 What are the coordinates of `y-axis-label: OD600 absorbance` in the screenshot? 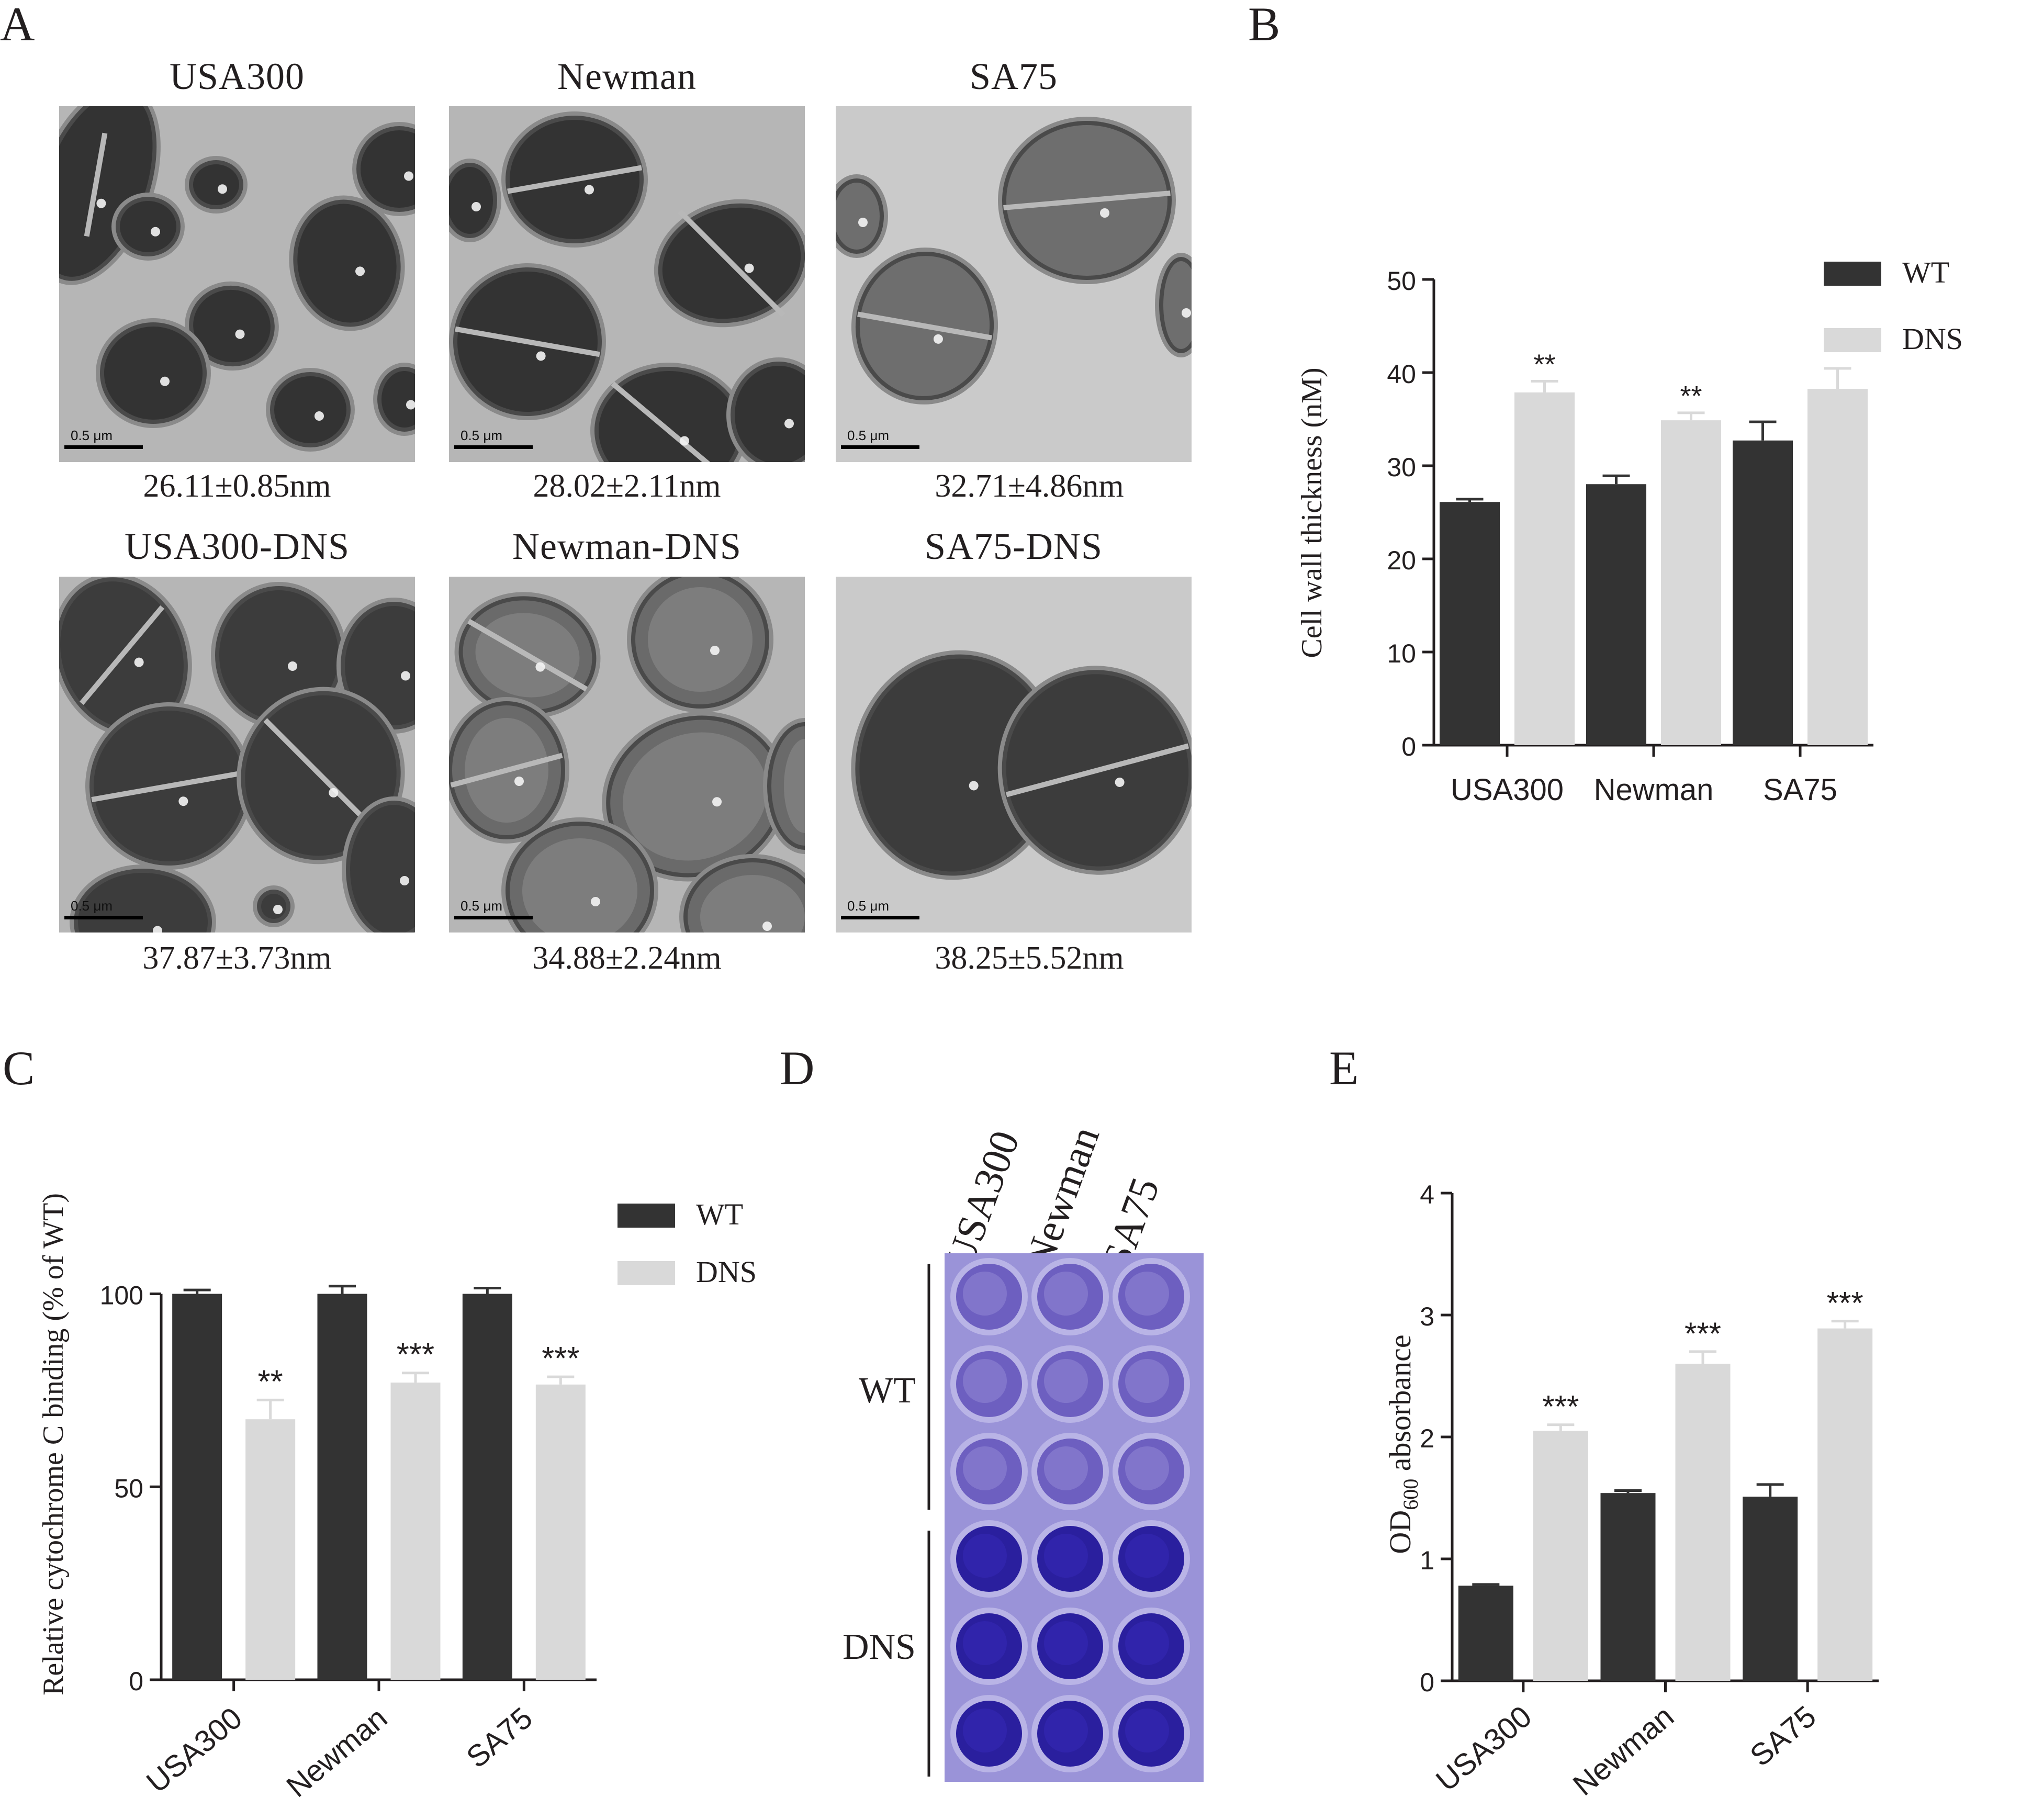 It's located at (1403, 1444).